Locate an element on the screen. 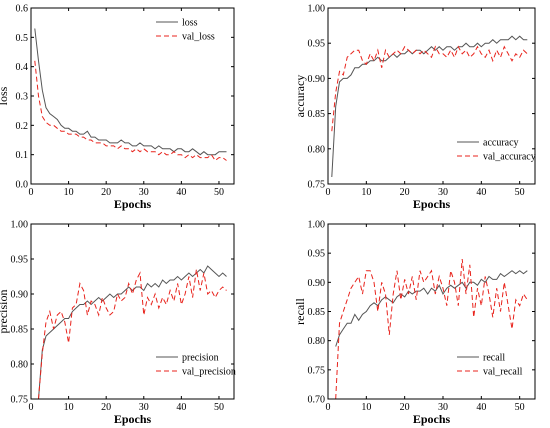 The width and height of the screenshot is (550, 428). y-tick-label: 0.6 is located at coordinates (22, 9).